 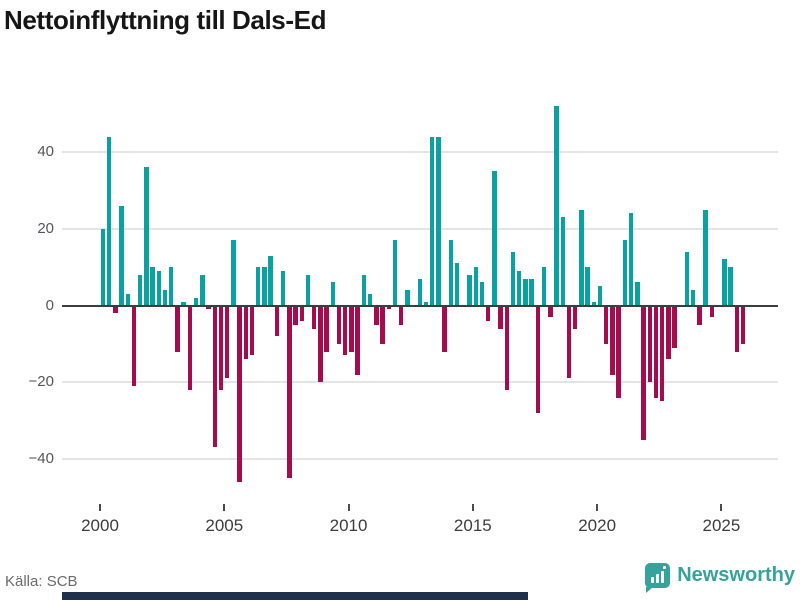 What do you see at coordinates (736, 574) in the screenshot?
I see `newsworthy-wordmark: Newsworthy` at bounding box center [736, 574].